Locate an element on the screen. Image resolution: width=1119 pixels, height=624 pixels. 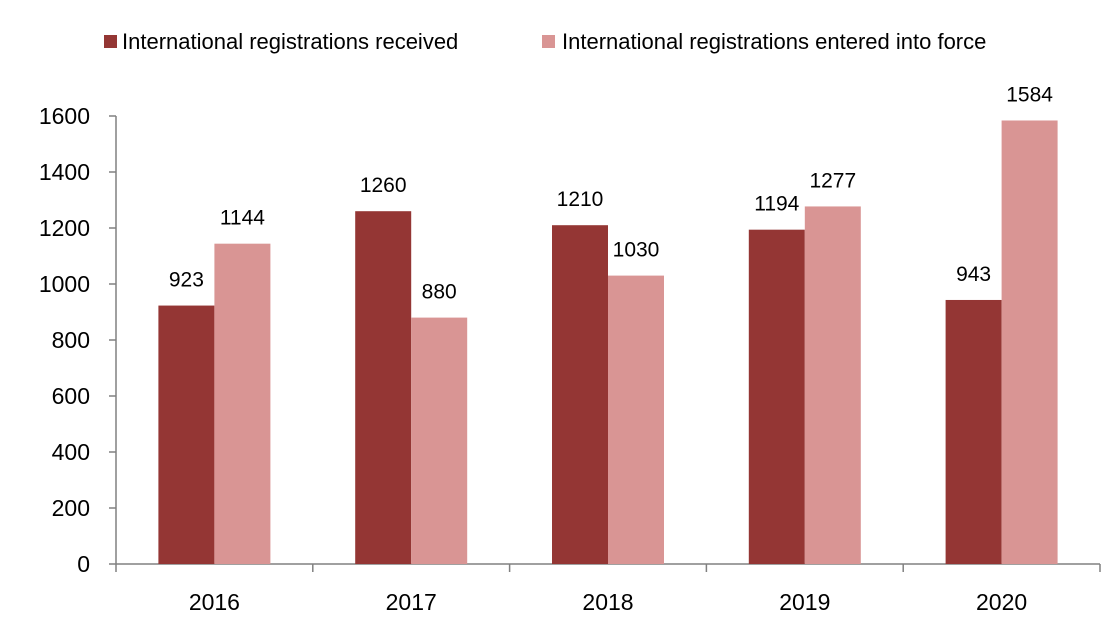
data-label: 923 is located at coordinates (186, 280).